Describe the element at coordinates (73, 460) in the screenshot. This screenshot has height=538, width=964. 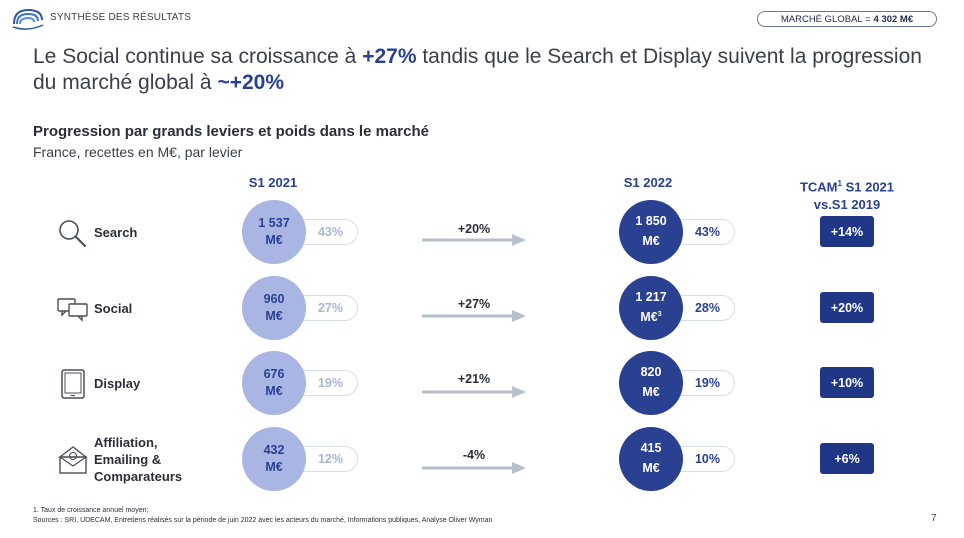
I see `envelope-icon` at that location.